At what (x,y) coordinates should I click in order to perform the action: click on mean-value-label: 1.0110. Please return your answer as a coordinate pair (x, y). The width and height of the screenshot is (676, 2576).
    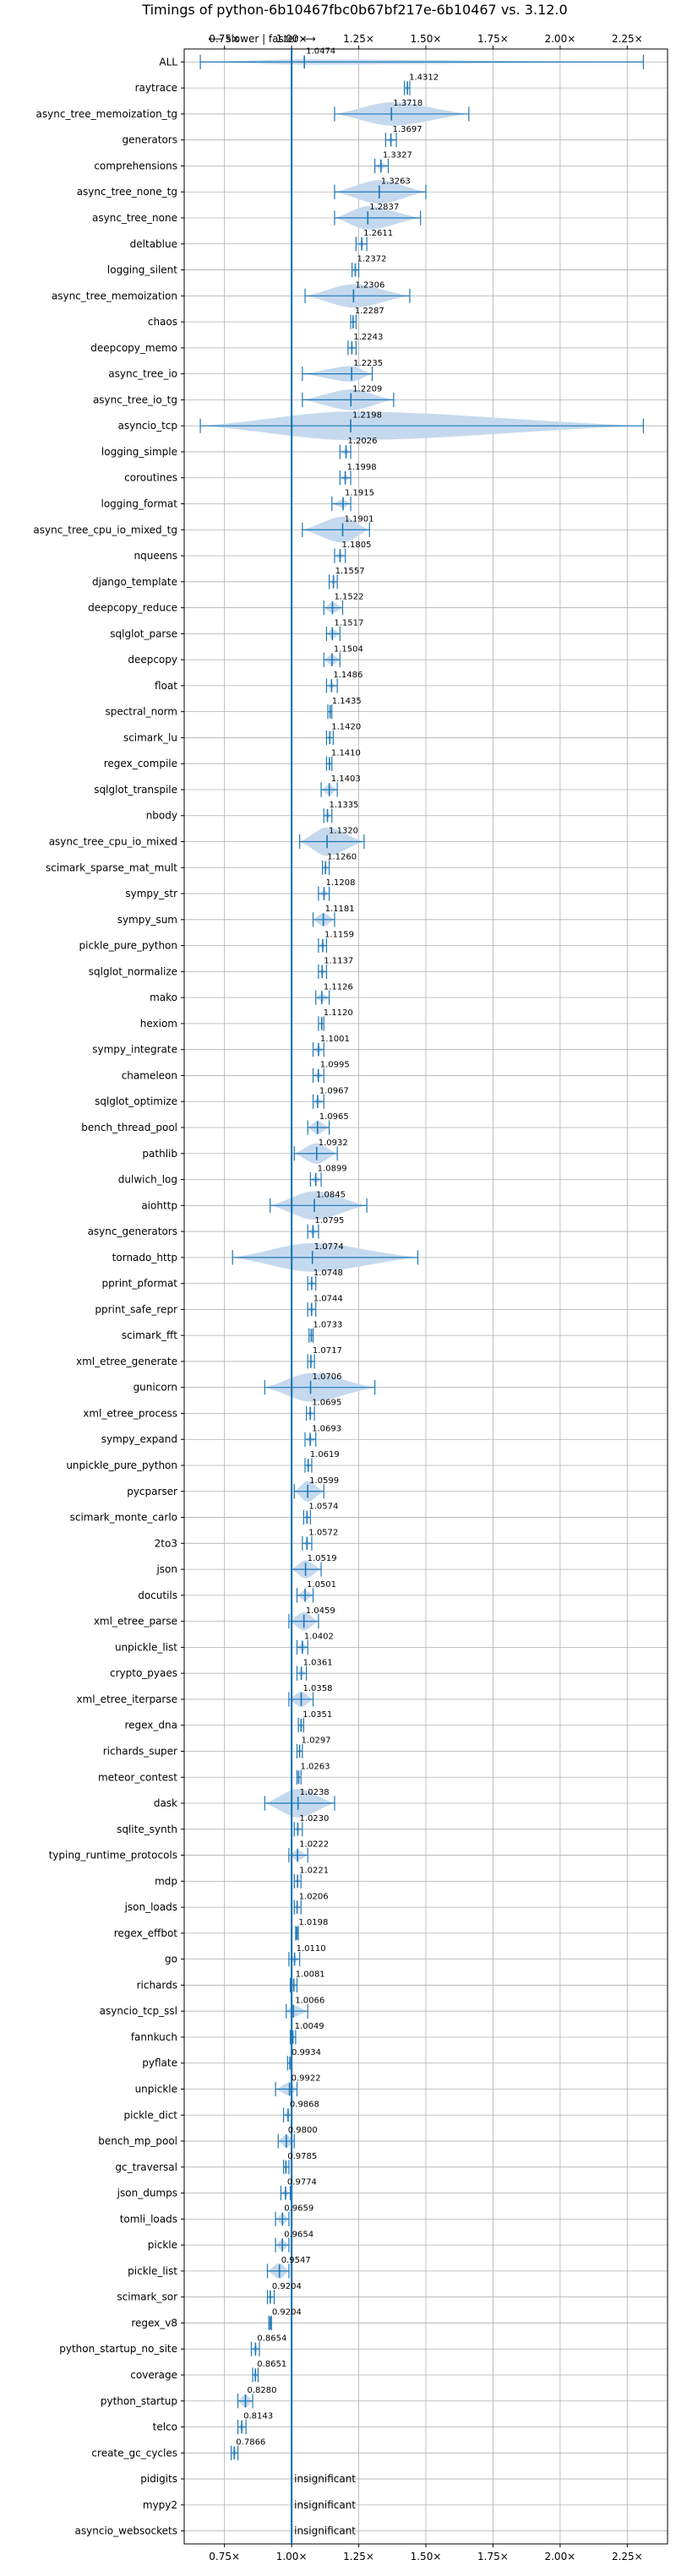
    Looking at the image, I should click on (311, 1949).